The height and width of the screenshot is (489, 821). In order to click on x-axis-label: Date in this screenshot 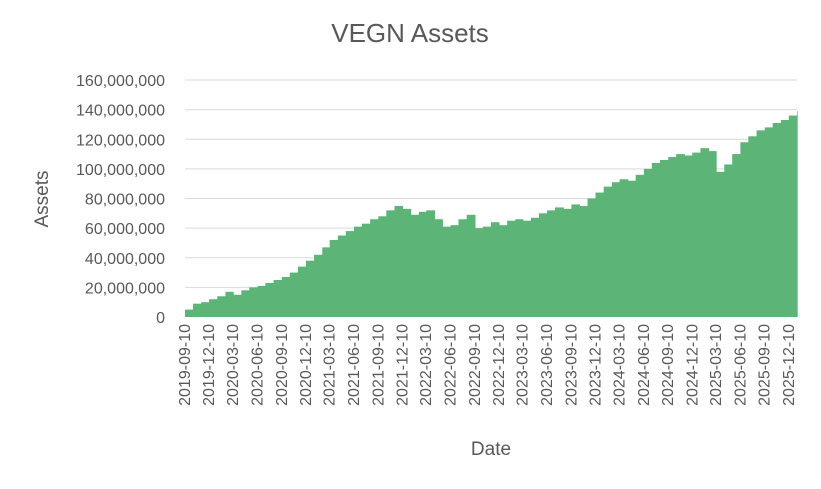, I will do `click(491, 449)`.